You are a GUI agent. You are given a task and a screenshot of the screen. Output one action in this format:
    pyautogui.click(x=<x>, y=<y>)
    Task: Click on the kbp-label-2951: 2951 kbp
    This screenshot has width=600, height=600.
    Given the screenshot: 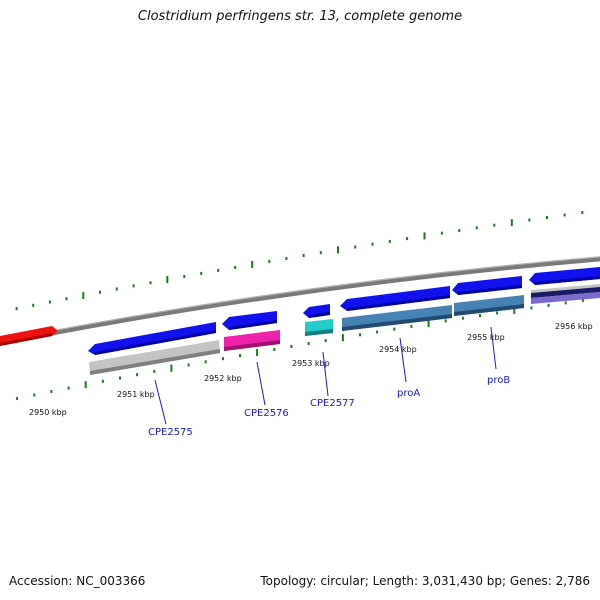 What is the action you would take?
    pyautogui.click(x=136, y=394)
    